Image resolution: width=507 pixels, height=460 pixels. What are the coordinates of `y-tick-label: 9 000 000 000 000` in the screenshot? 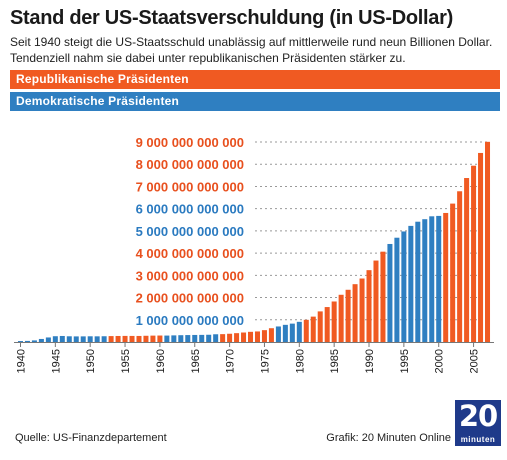 It's located at (190, 142).